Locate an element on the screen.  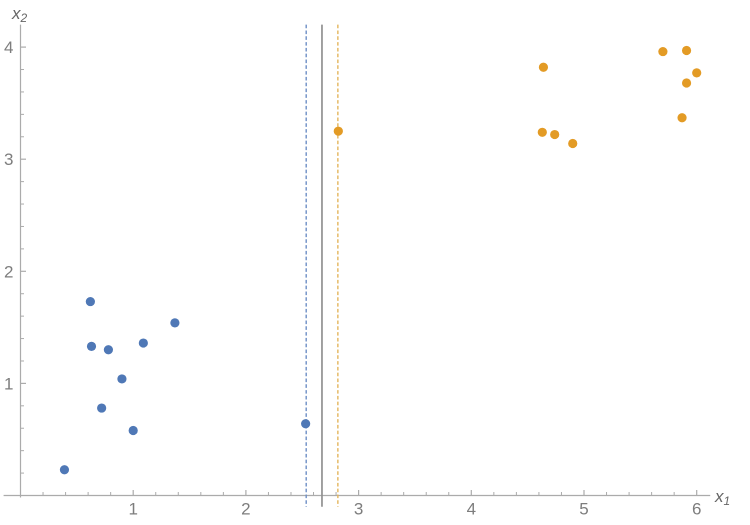
x-tick-label: 3 is located at coordinates (358, 509).